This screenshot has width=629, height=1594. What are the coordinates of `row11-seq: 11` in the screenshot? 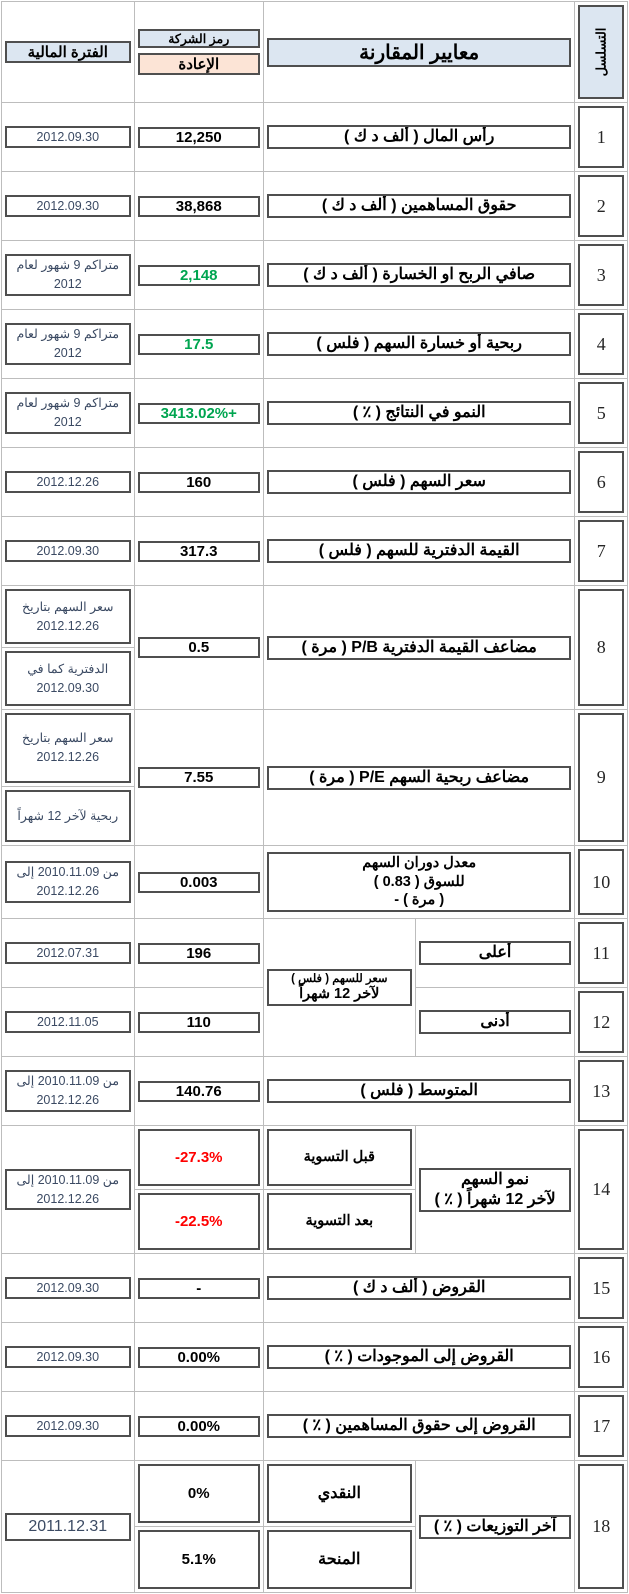 It's located at (601, 953).